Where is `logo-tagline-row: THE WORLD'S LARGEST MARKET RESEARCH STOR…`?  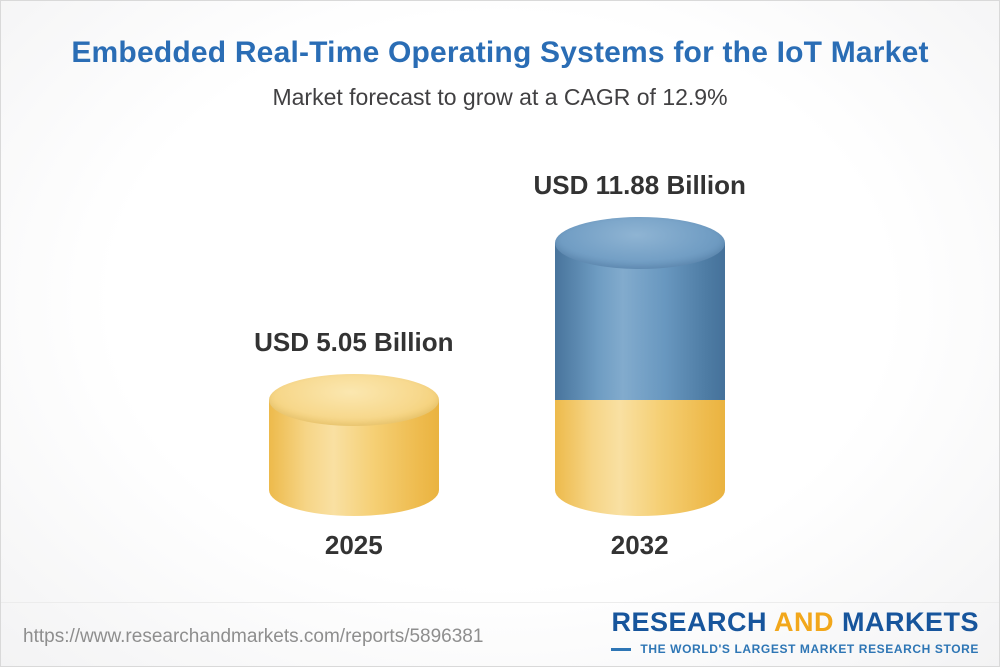
logo-tagline-row: THE WORLD'S LARGEST MARKET RESEARCH STOR… is located at coordinates (795, 649).